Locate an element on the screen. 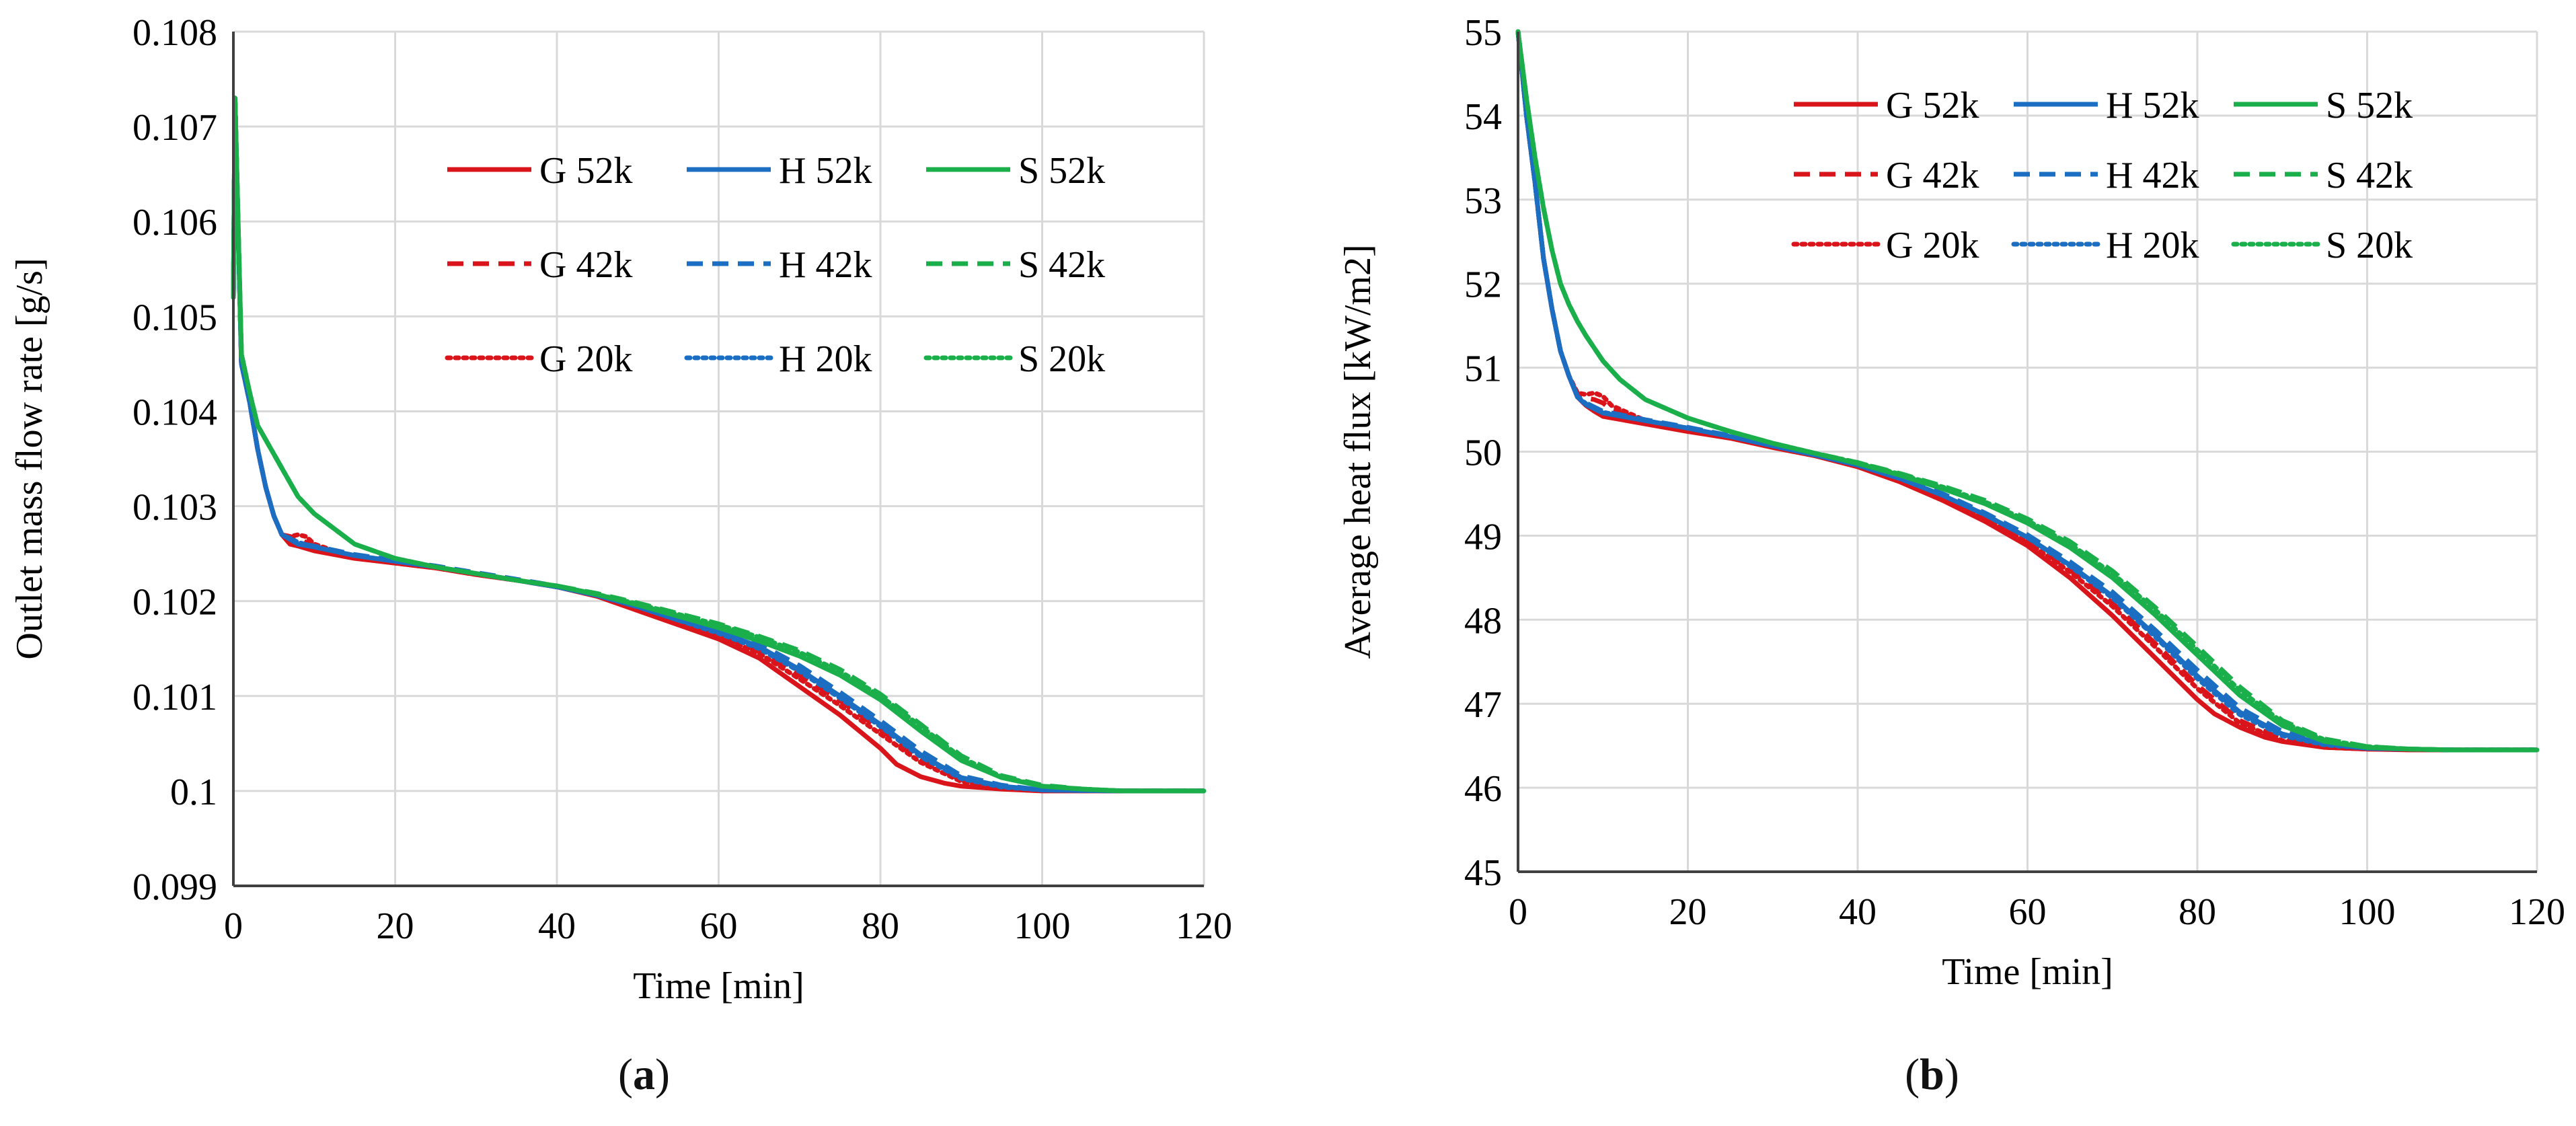 This screenshot has width=2576, height=1126. chart-b-ytick-label-2: 47 is located at coordinates (1483, 705).